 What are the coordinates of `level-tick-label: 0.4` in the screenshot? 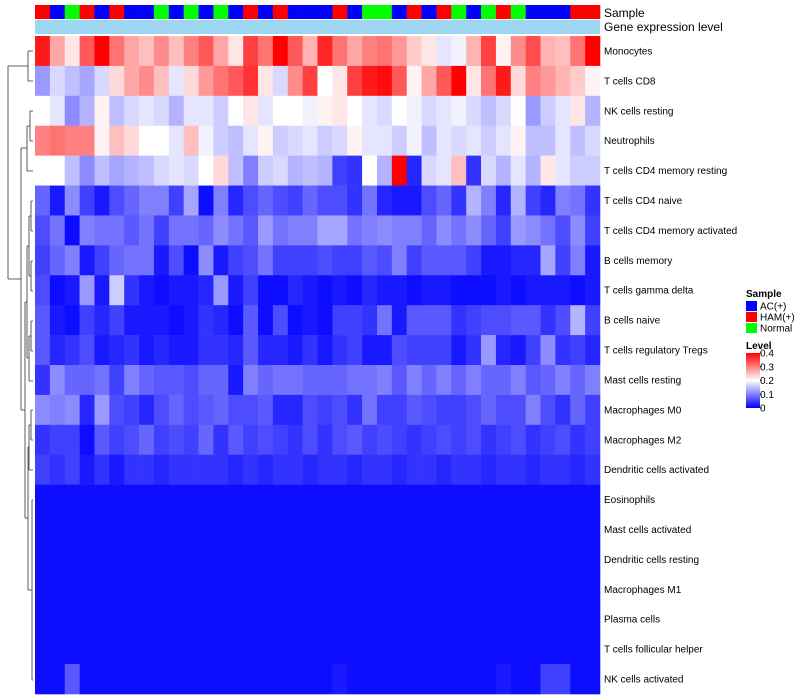 It's located at (767, 354).